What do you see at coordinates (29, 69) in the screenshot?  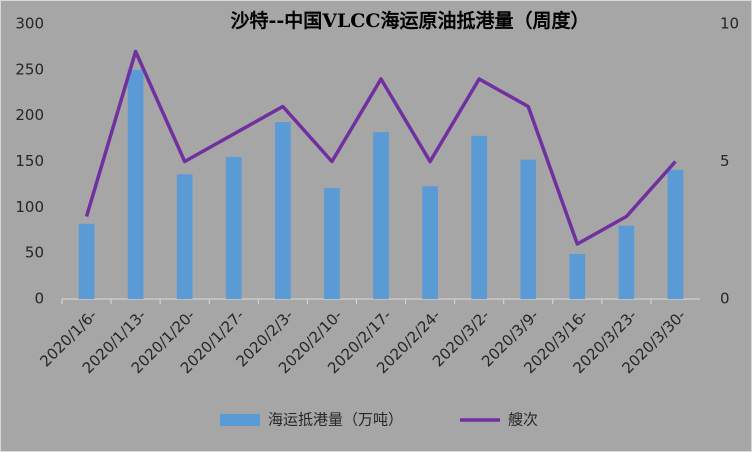 I see `y-tick-label: 250` at bounding box center [29, 69].